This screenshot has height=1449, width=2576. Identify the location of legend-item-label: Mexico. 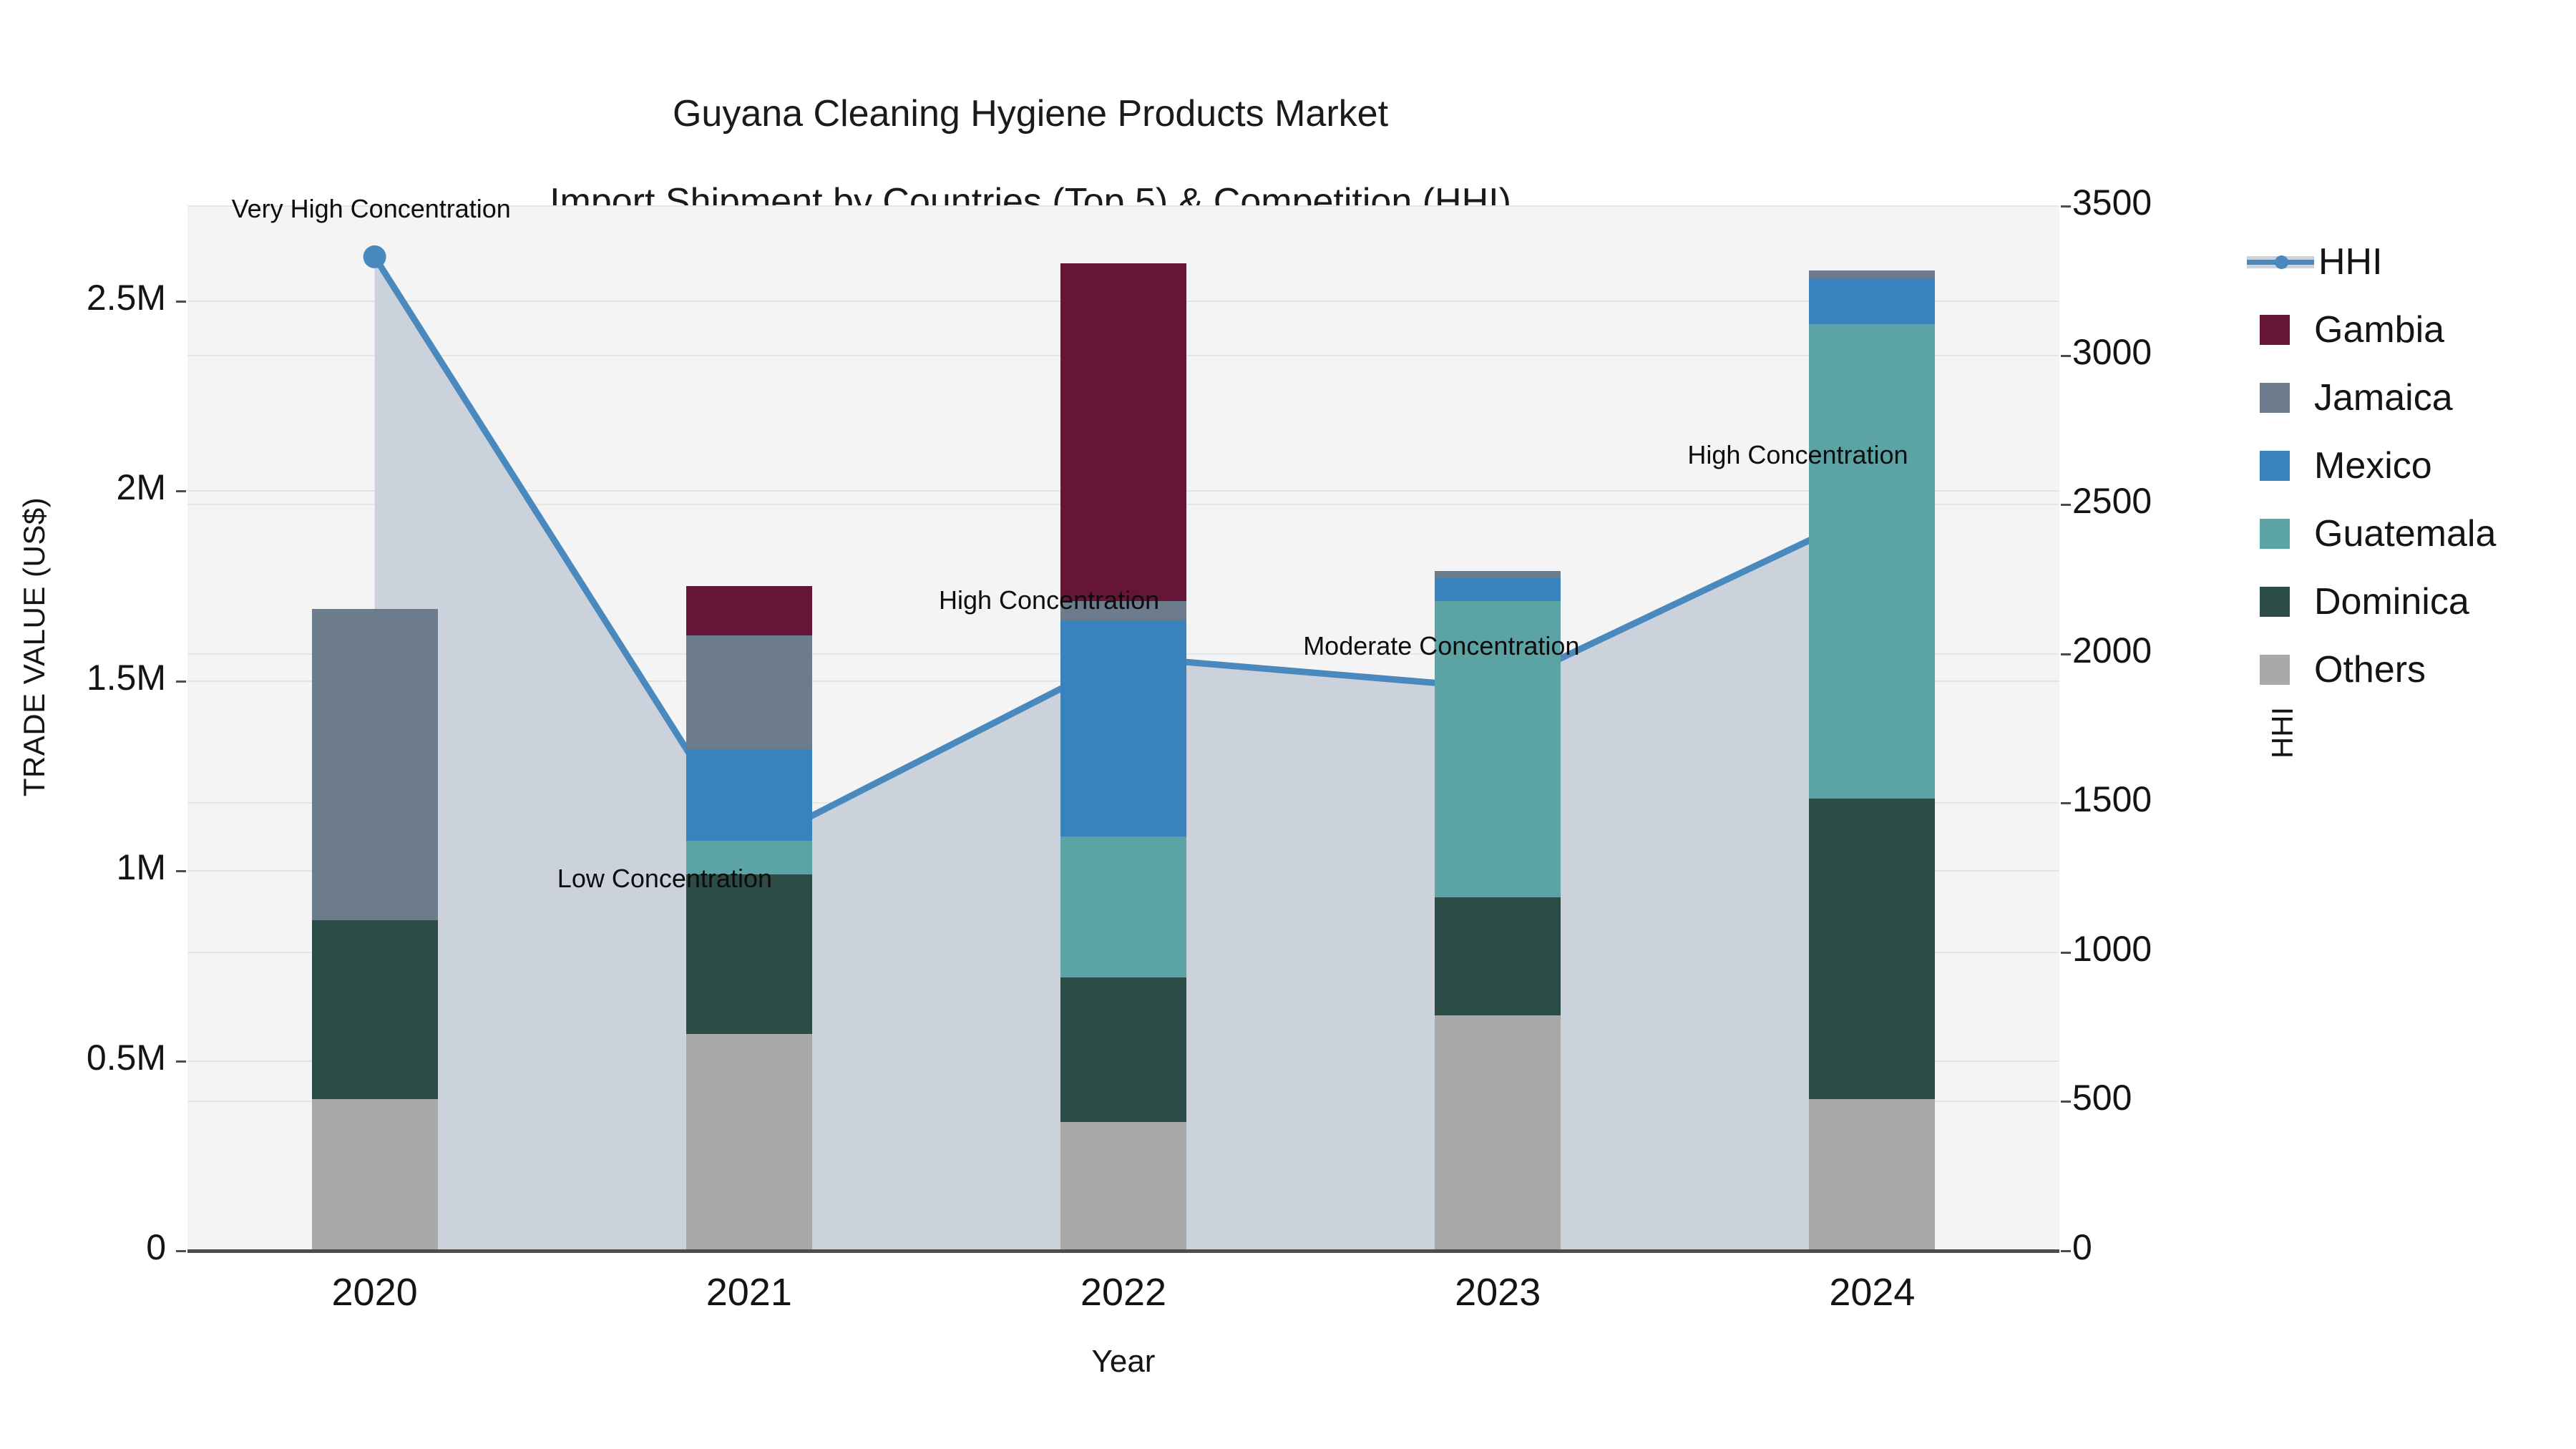
(2373, 465).